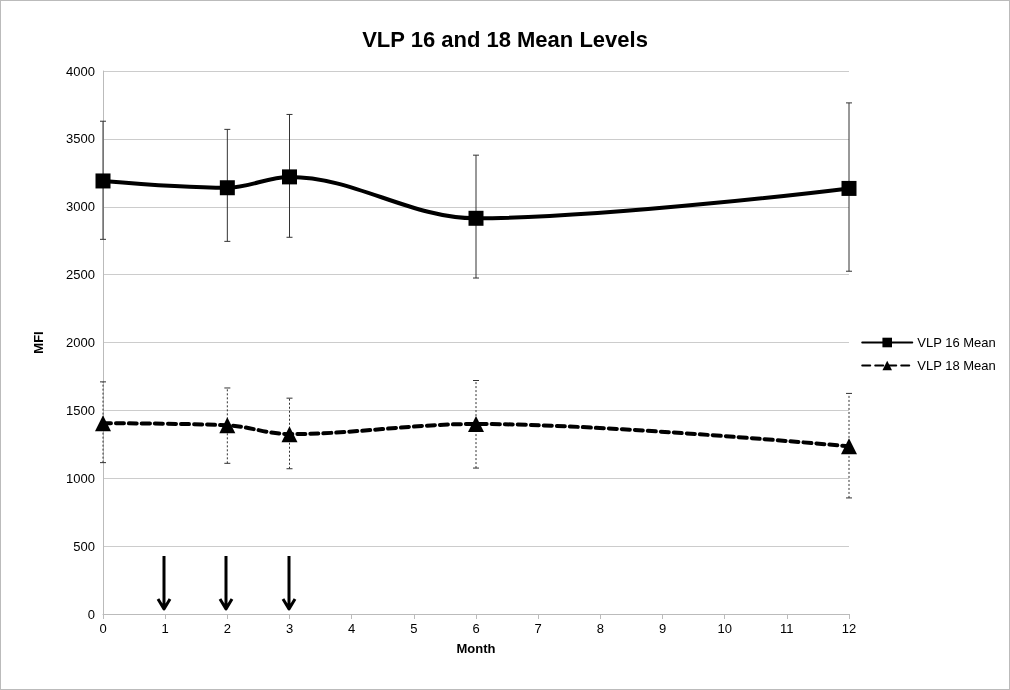 The height and width of the screenshot is (690, 1010). I want to click on y-tick-label: 3500, so click(80, 139).